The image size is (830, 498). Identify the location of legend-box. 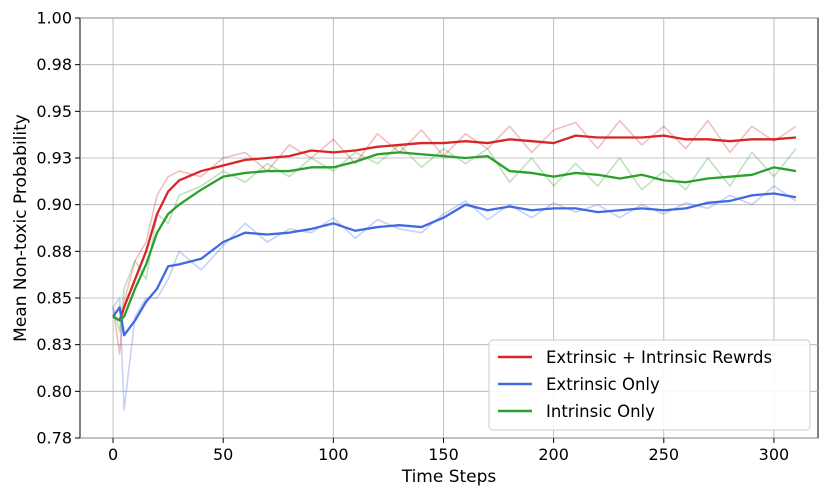
(649, 385).